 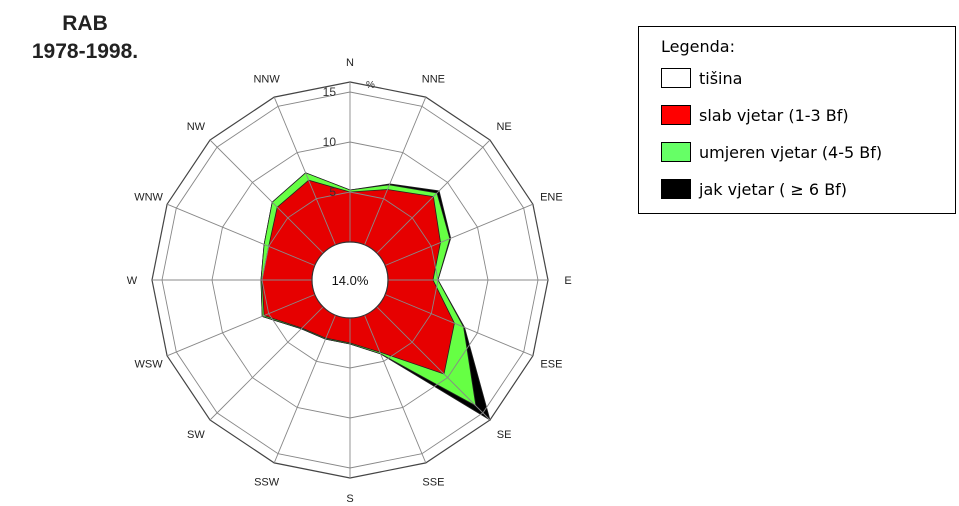 What do you see at coordinates (350, 63) in the screenshot?
I see `direction-label-n: N` at bounding box center [350, 63].